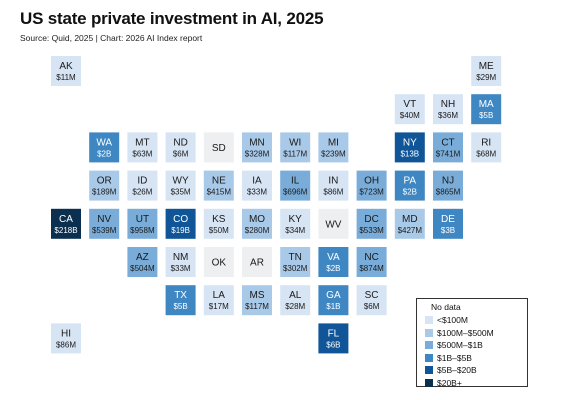 The width and height of the screenshot is (562, 400). I want to click on state-value-label: $218B, so click(65, 230).